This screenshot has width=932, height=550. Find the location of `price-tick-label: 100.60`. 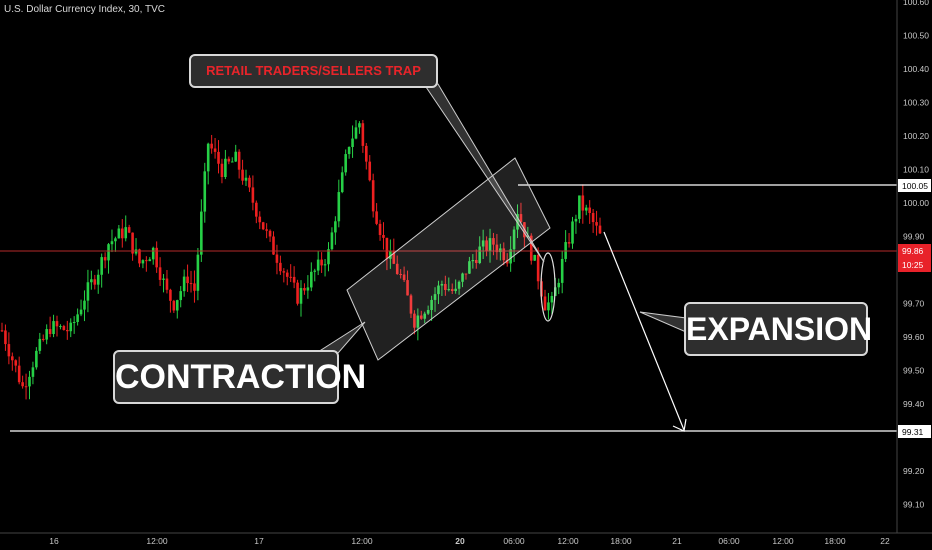

price-tick-label: 100.60 is located at coordinates (916, 3).